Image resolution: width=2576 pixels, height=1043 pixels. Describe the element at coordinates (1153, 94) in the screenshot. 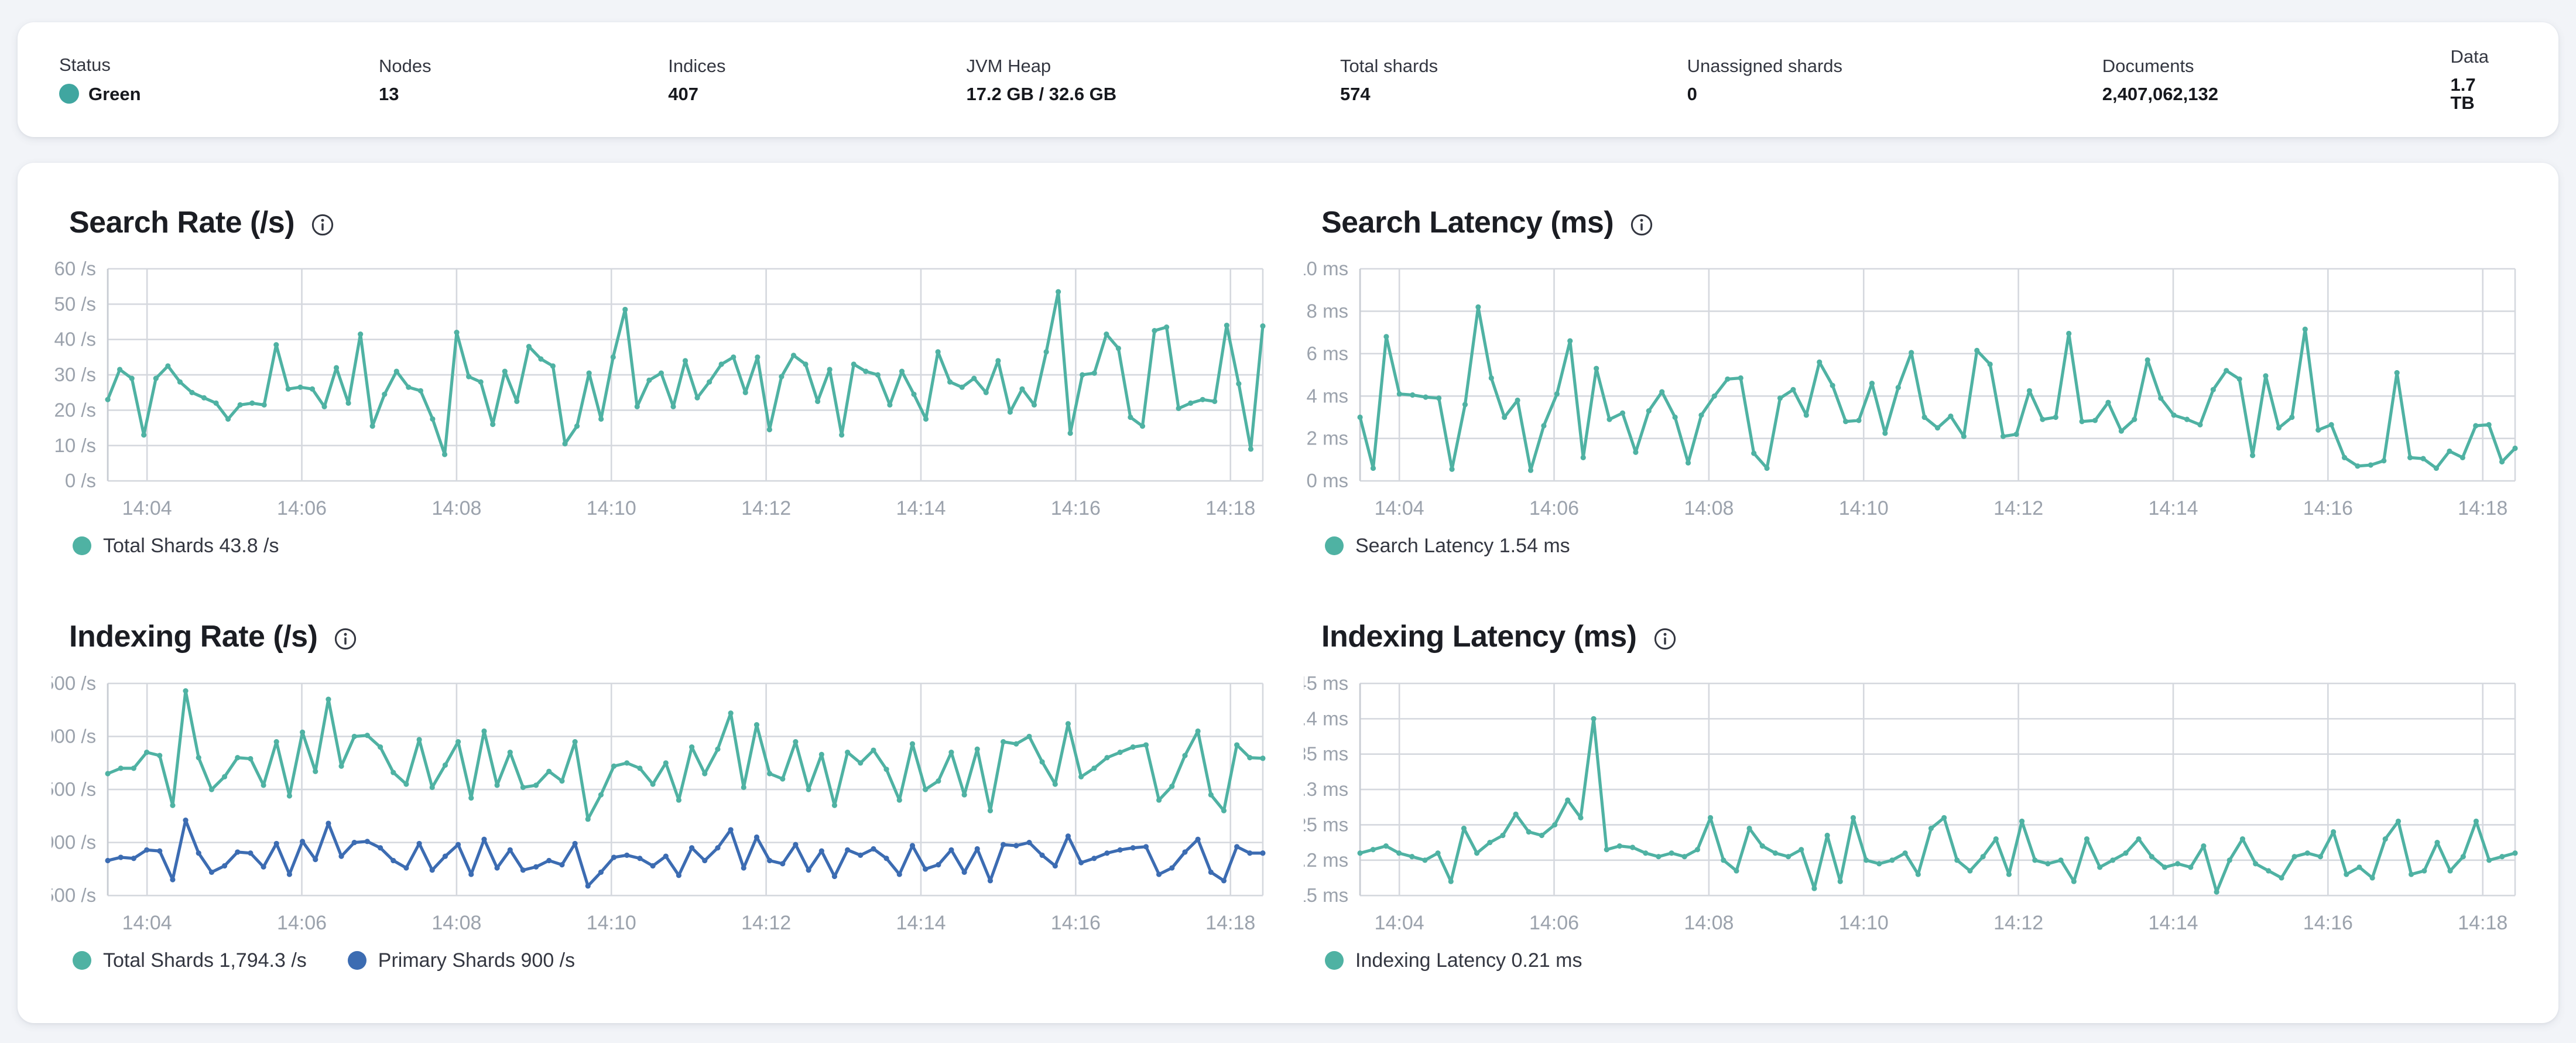

I see `stat-value: 17.2 GB / 32.6 GB` at that location.